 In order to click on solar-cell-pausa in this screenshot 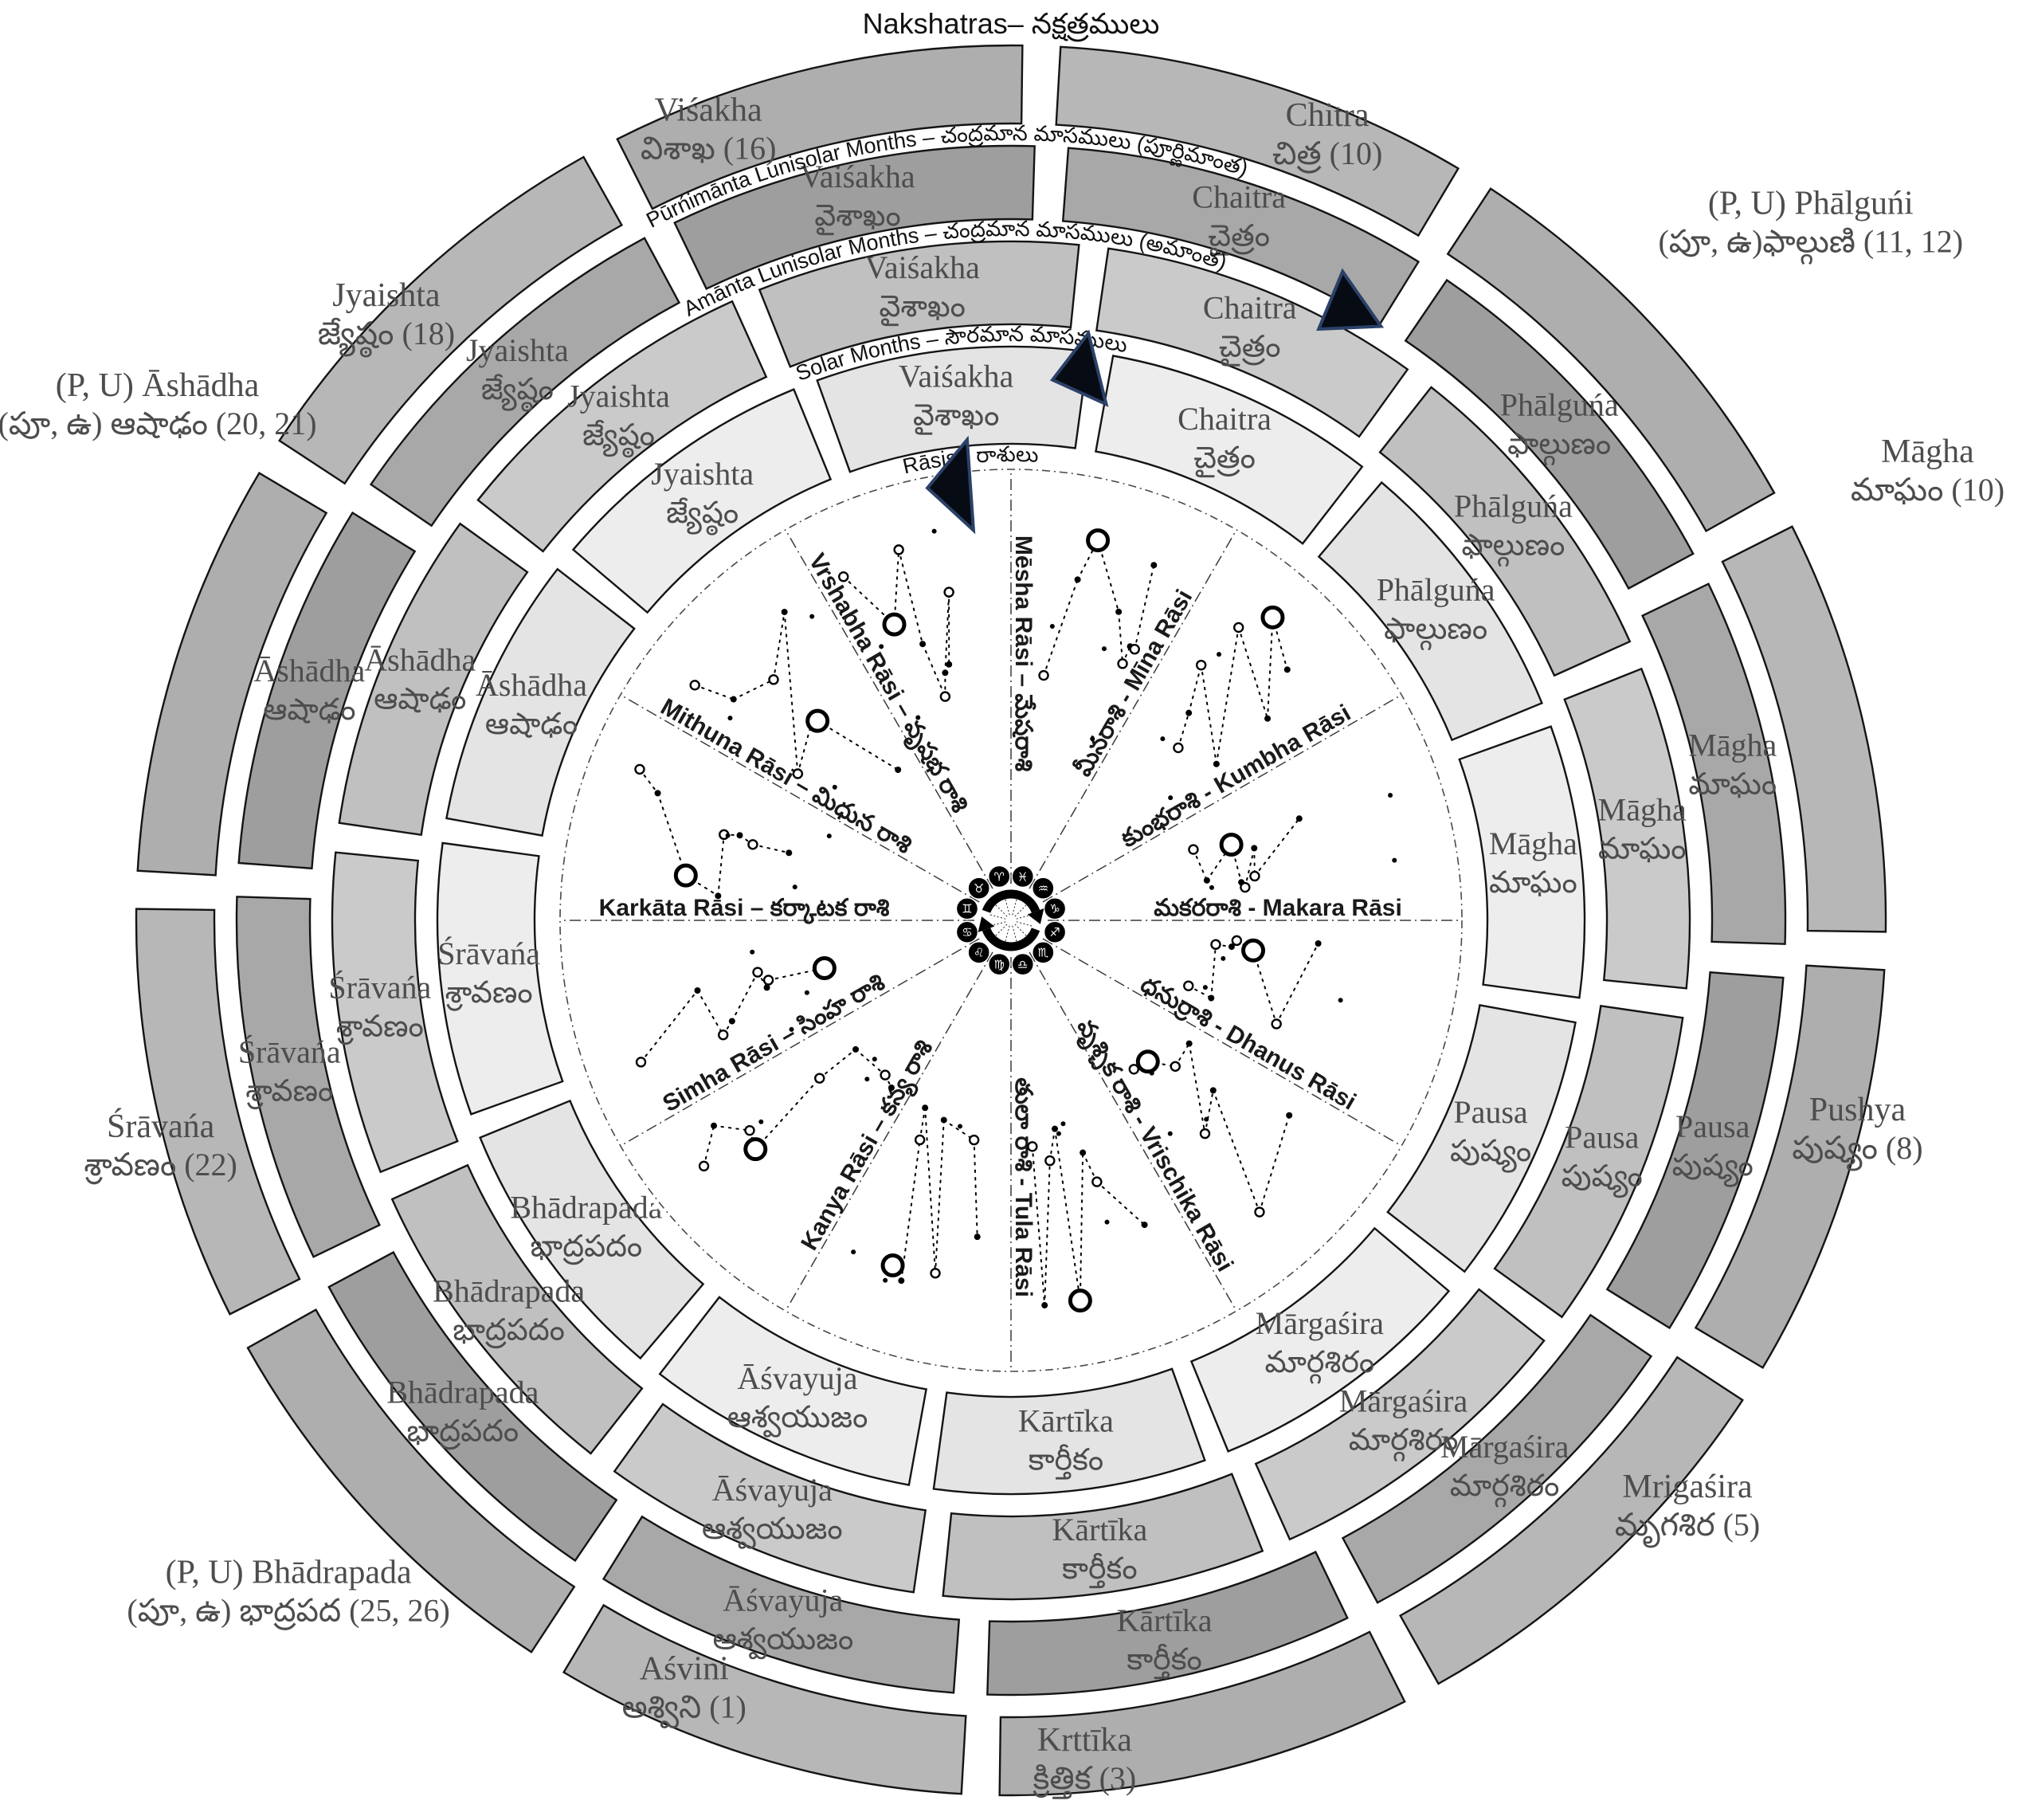, I will do `click(1481, 1138)`.